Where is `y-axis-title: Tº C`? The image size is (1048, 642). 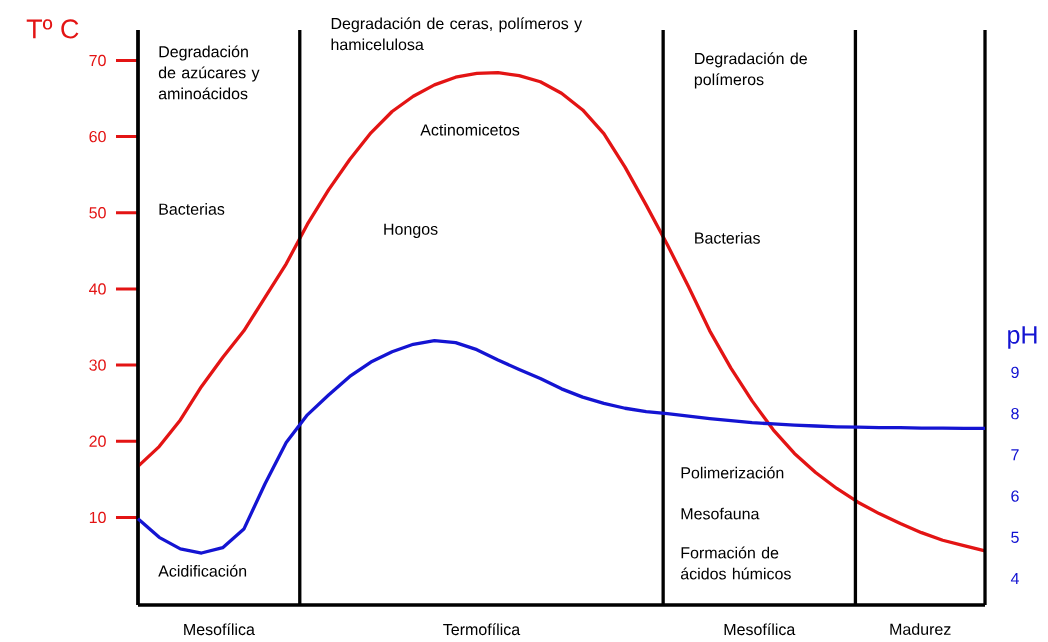
y-axis-title: Tº C is located at coordinates (52, 29).